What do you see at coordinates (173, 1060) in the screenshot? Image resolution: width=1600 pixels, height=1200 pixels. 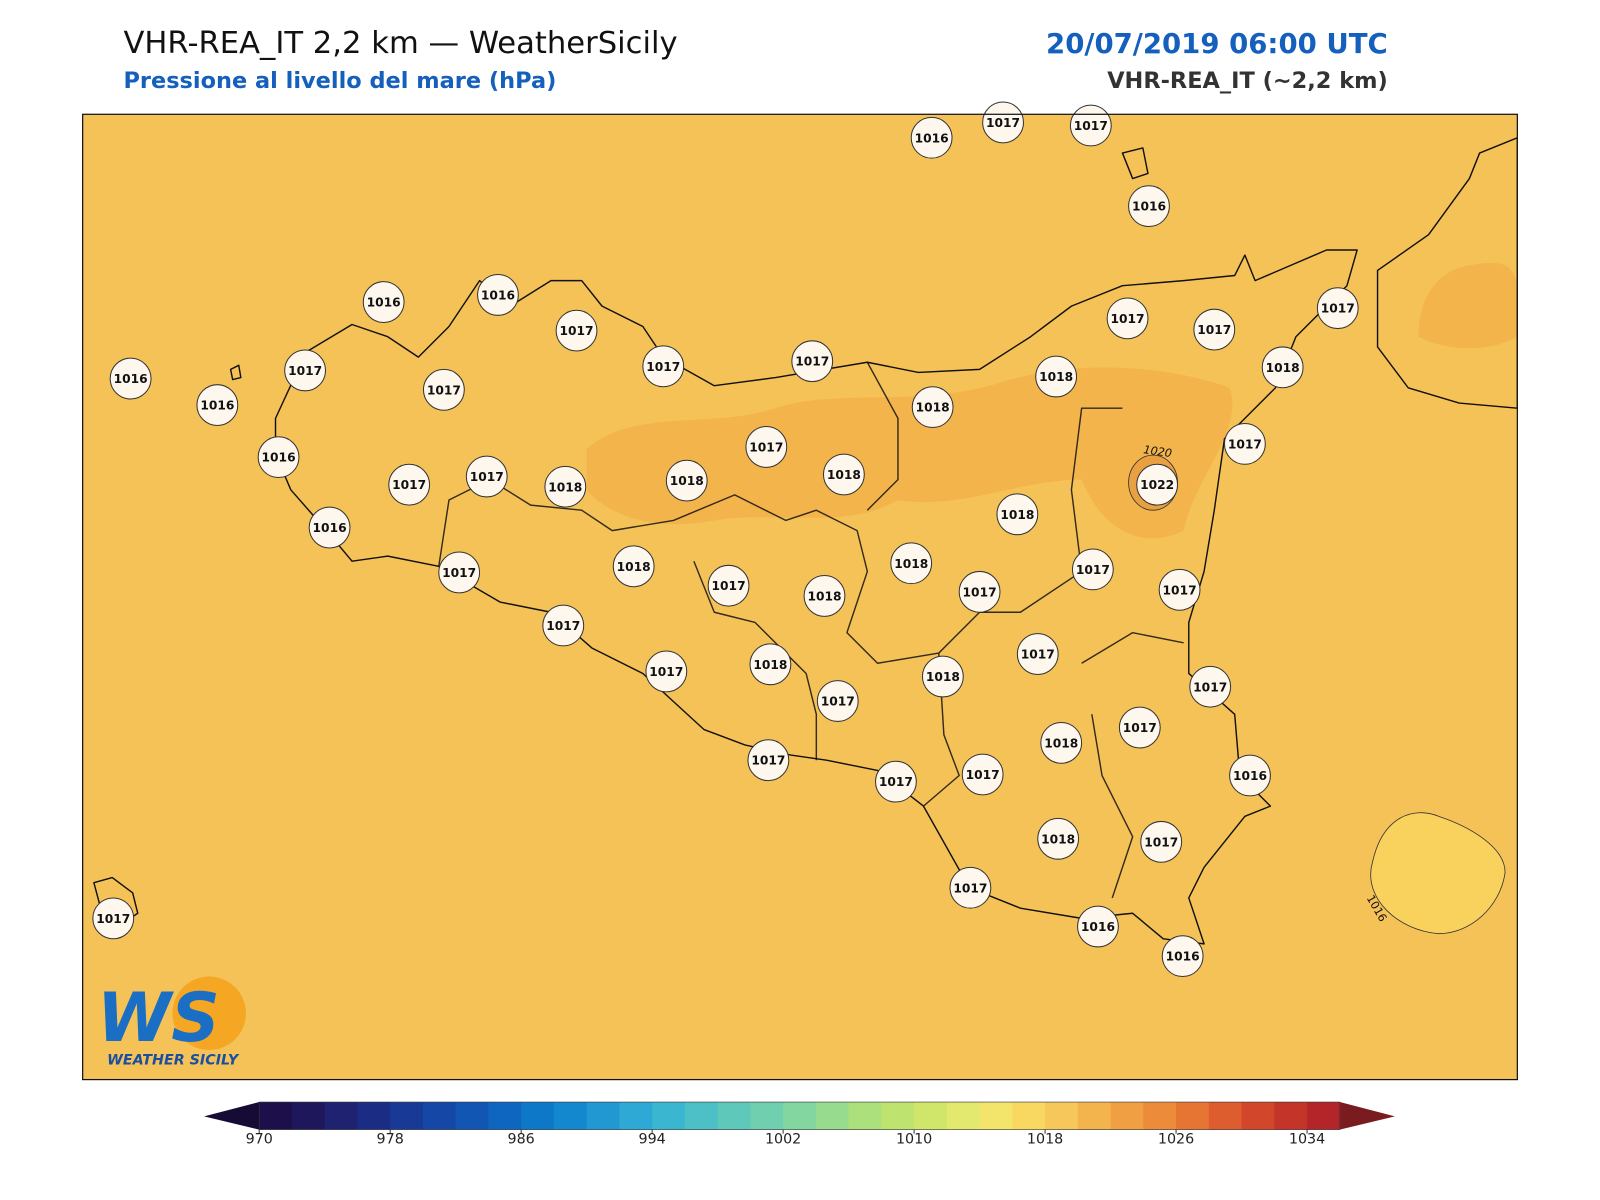 I see `logo-name: WEATHER SICILY` at bounding box center [173, 1060].